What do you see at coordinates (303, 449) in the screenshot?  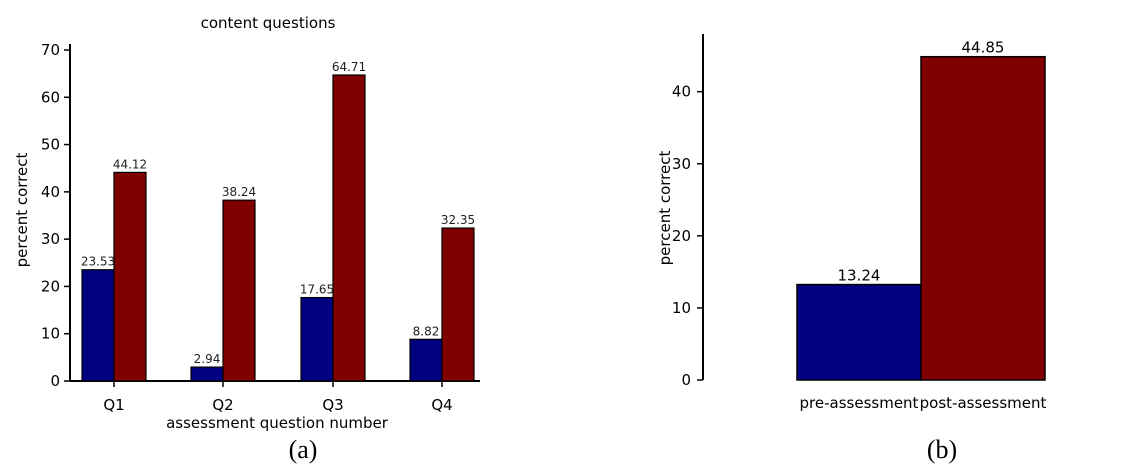 I see `chart-a-caption: (a)` at bounding box center [303, 449].